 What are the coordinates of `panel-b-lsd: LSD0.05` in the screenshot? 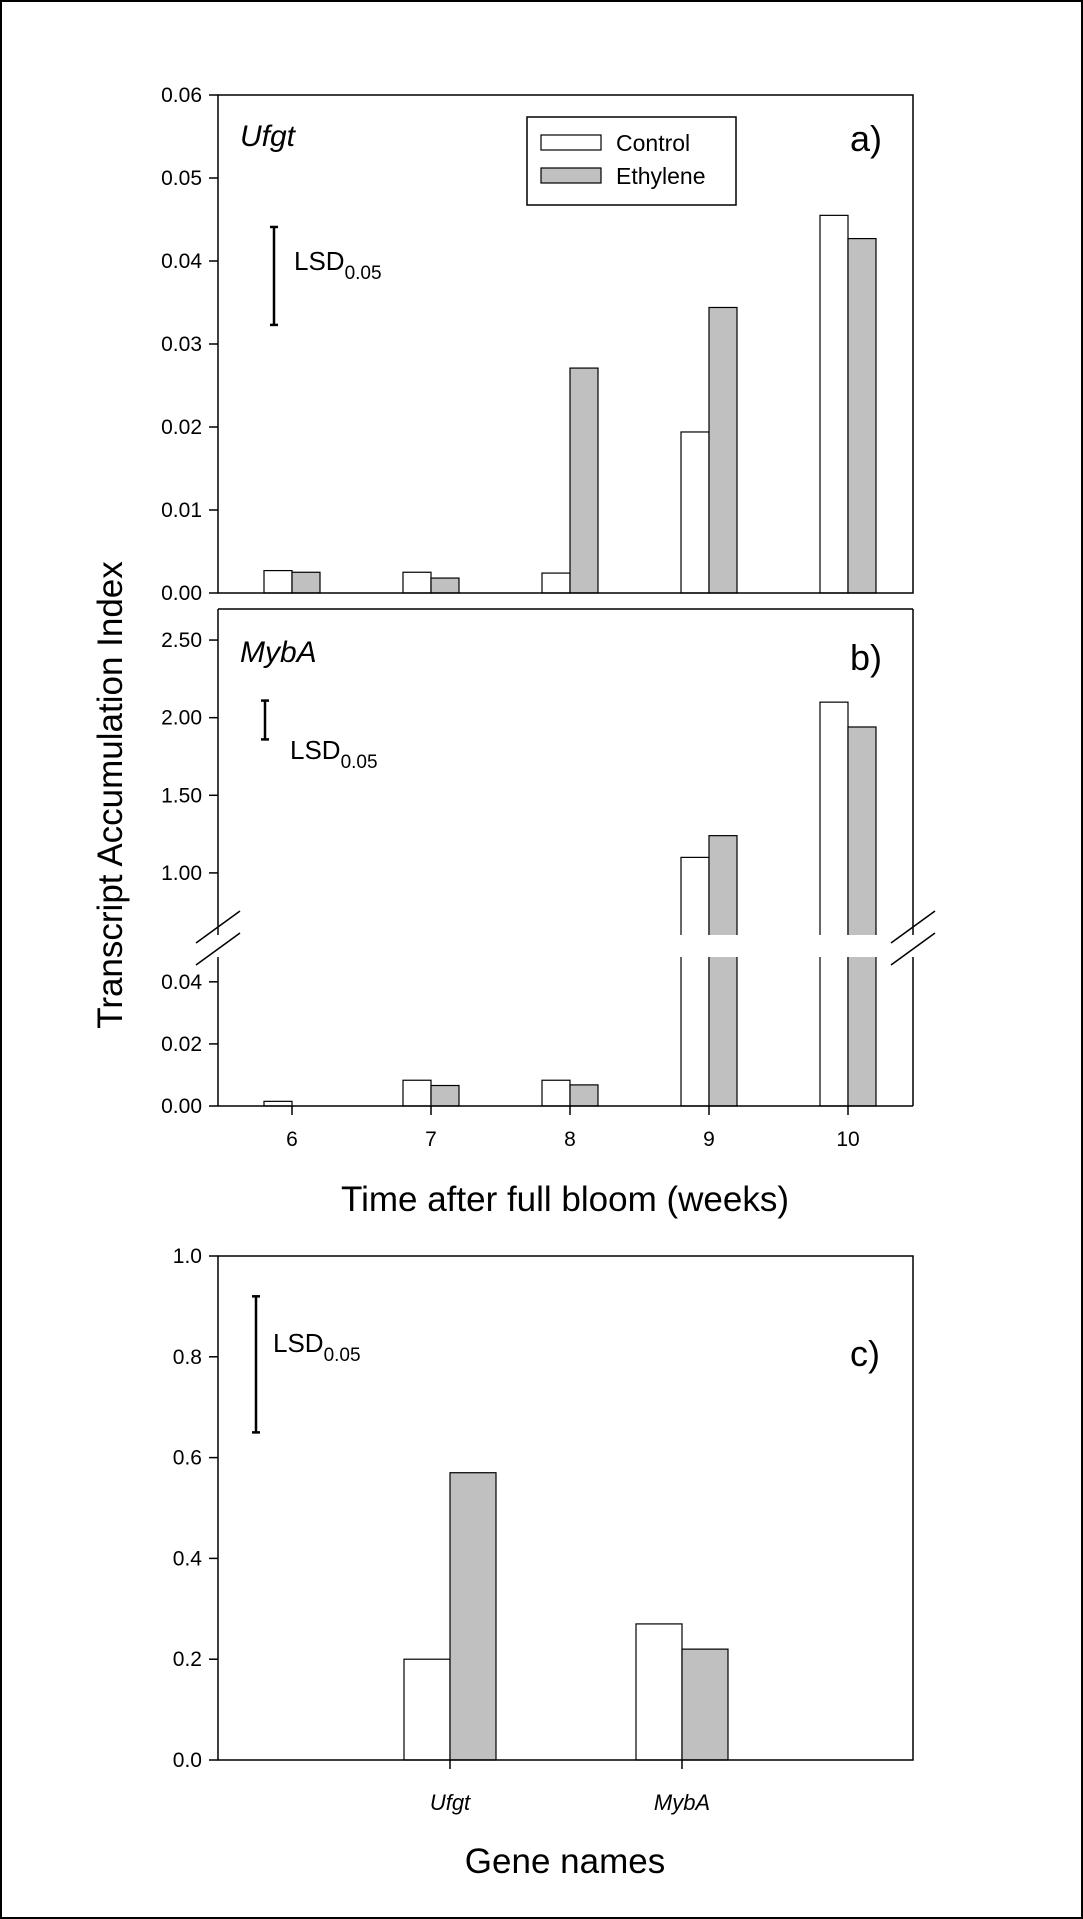 It's located at (319, 736).